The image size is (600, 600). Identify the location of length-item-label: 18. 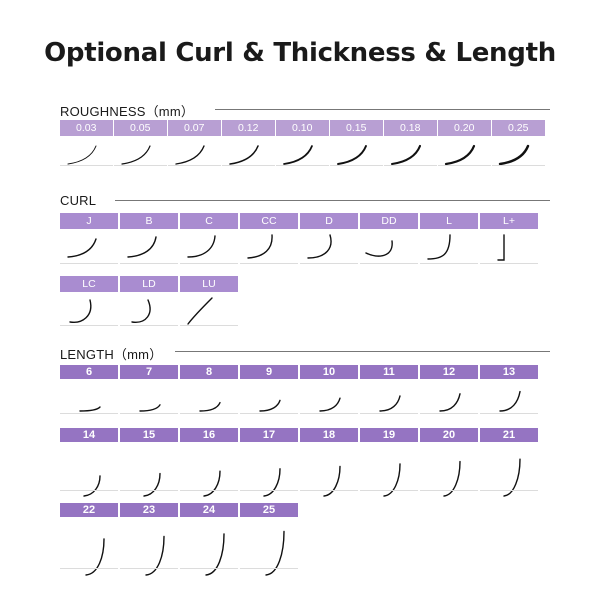
(329, 435).